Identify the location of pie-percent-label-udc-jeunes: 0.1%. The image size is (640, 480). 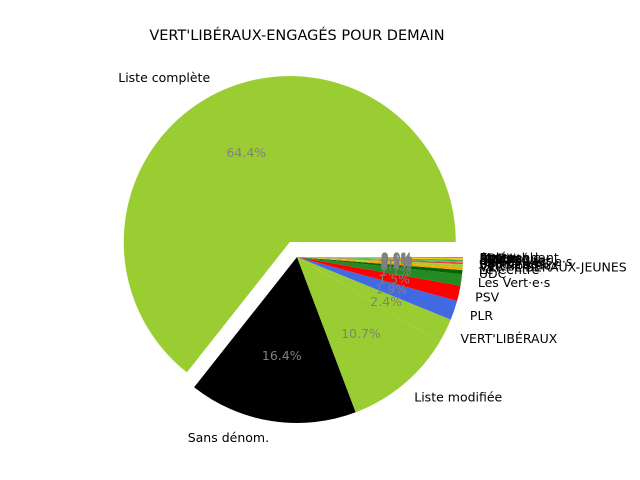
(397, 258).